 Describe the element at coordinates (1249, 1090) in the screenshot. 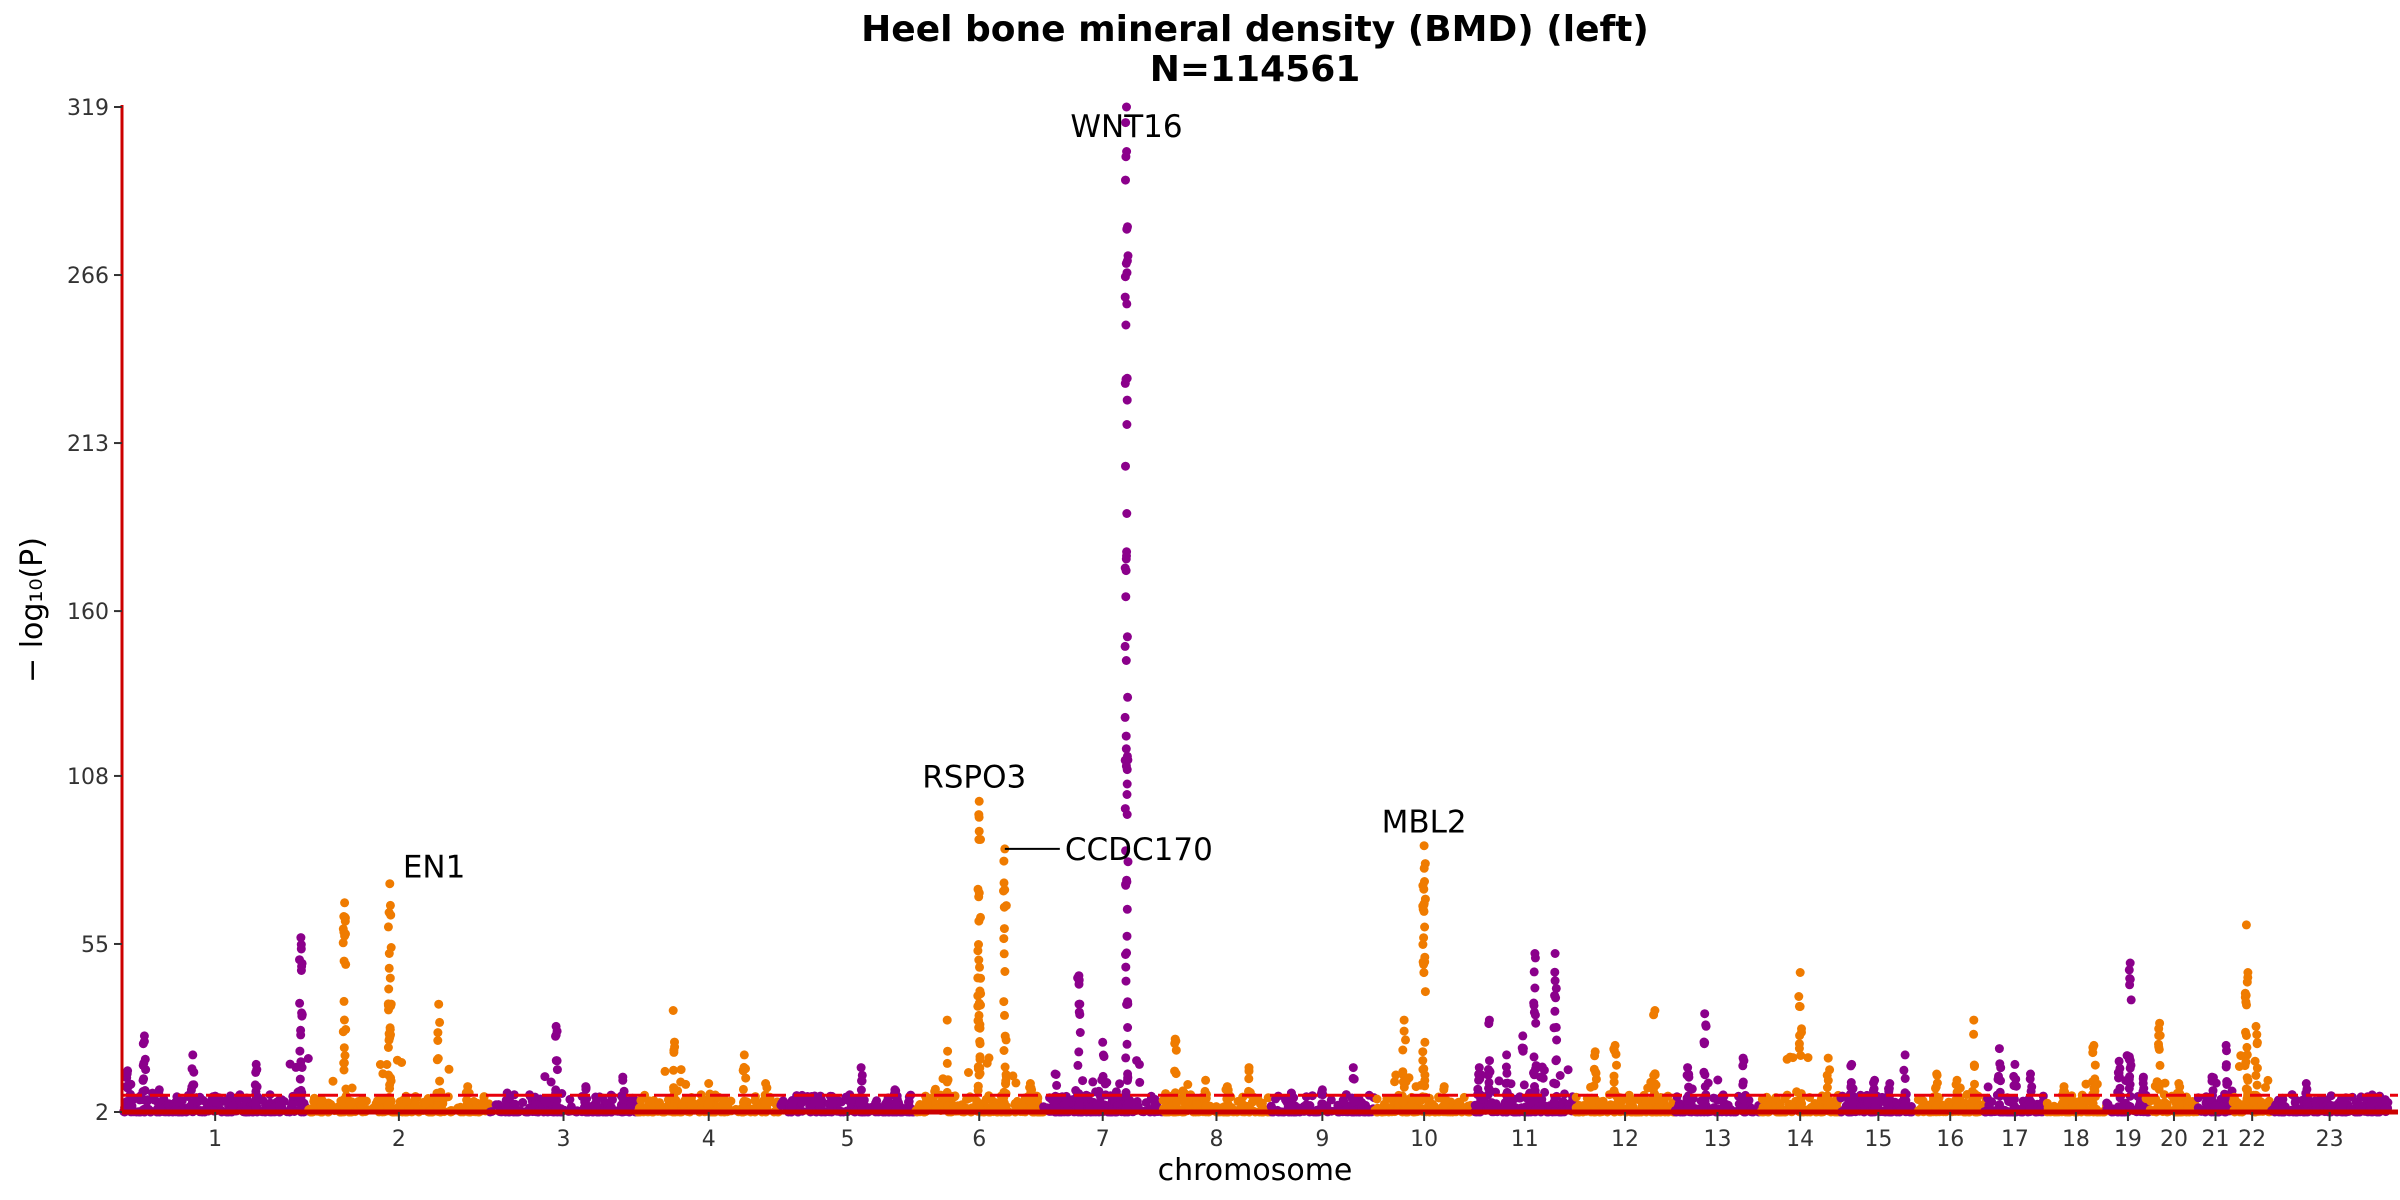

I see `peak-chr8` at that location.